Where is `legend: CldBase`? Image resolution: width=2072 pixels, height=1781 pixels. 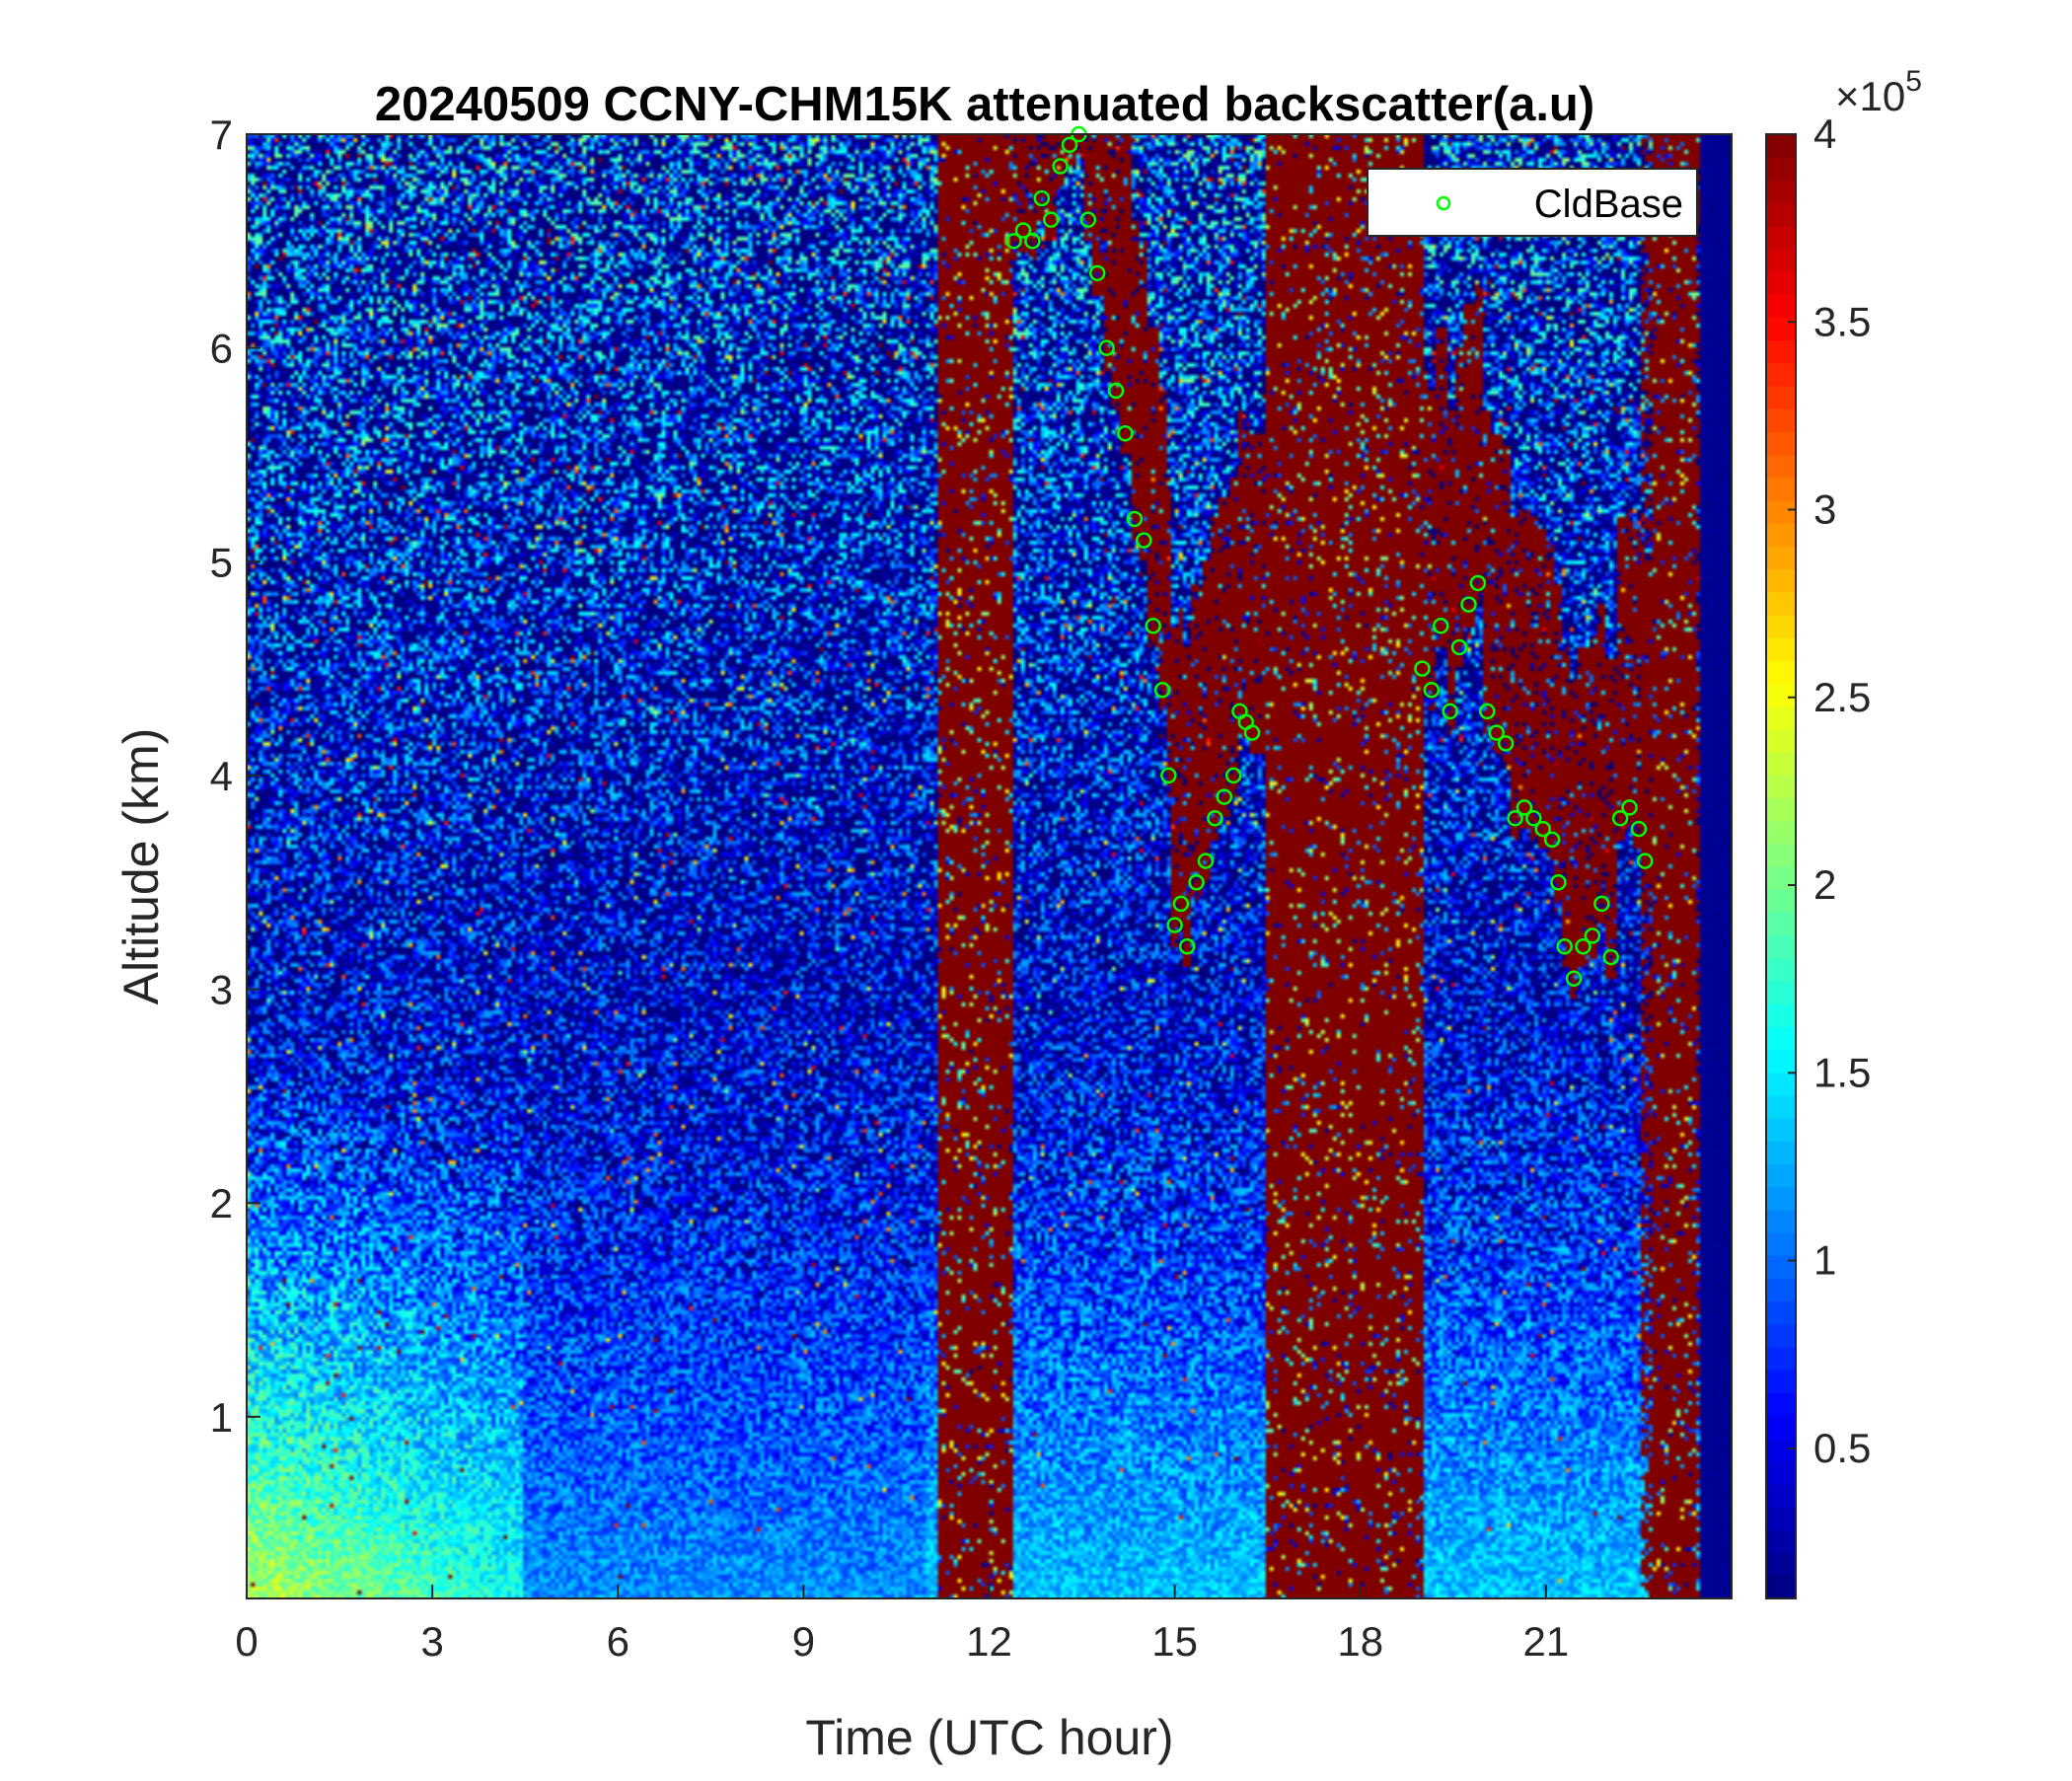
legend: CldBase is located at coordinates (1533, 202).